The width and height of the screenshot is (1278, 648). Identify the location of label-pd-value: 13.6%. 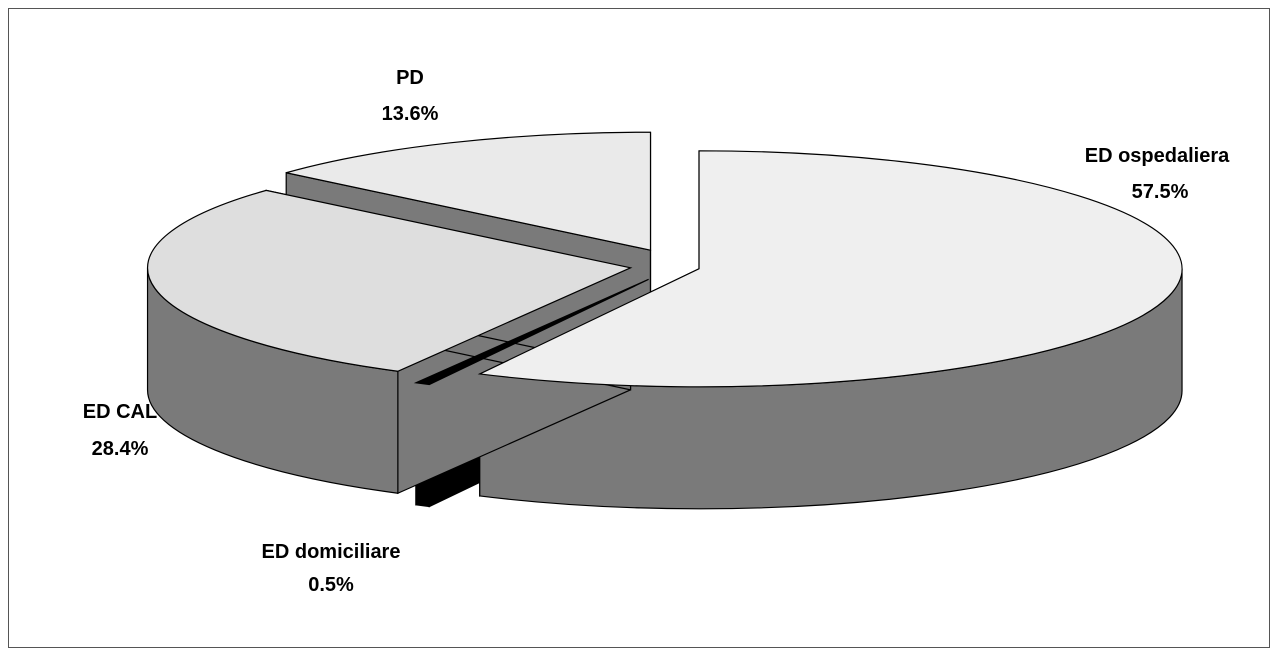
(410, 114).